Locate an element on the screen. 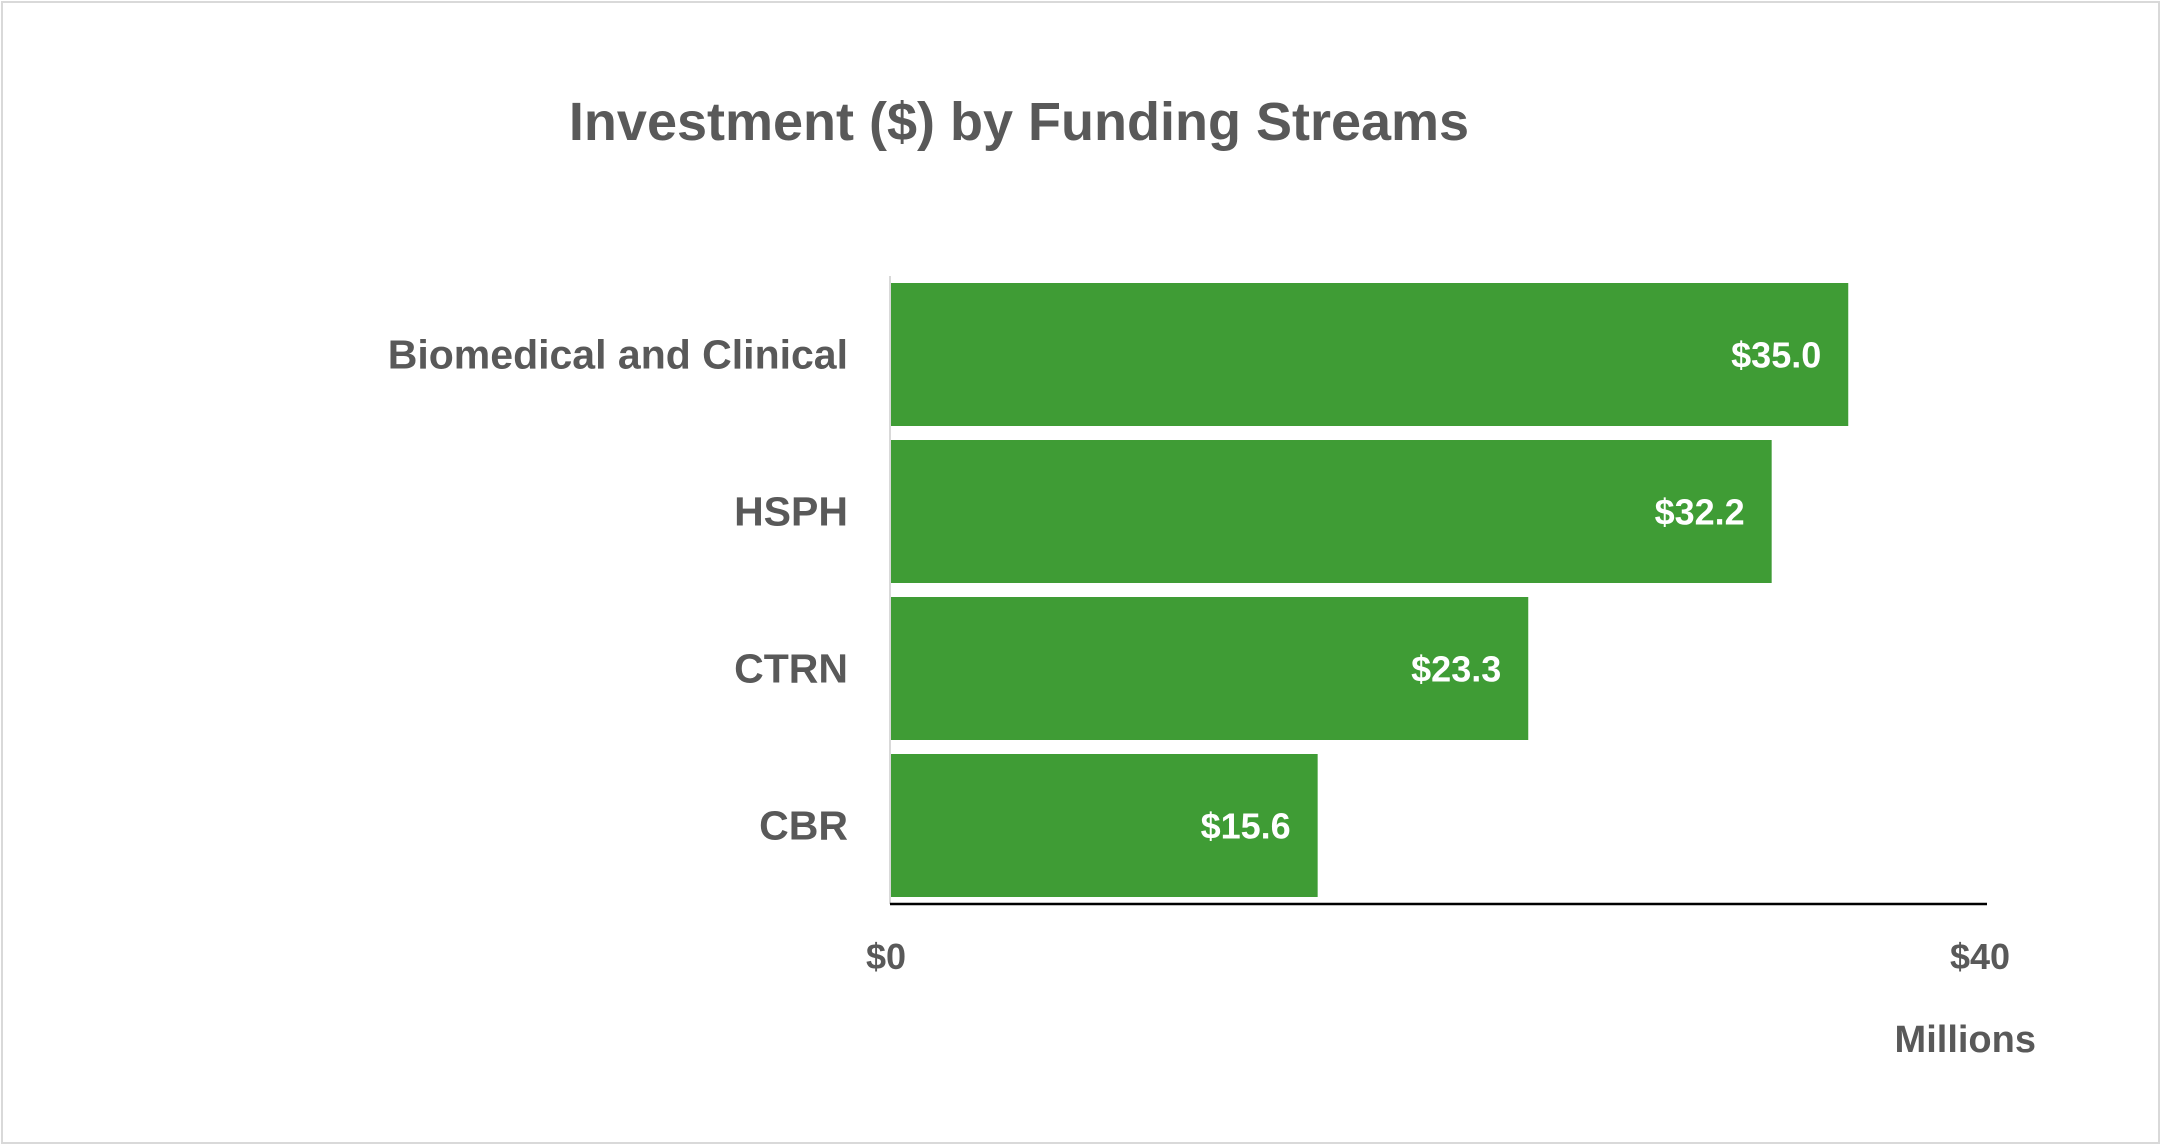 This screenshot has width=2163, height=1147. x-tick-label: $0 is located at coordinates (886, 956).